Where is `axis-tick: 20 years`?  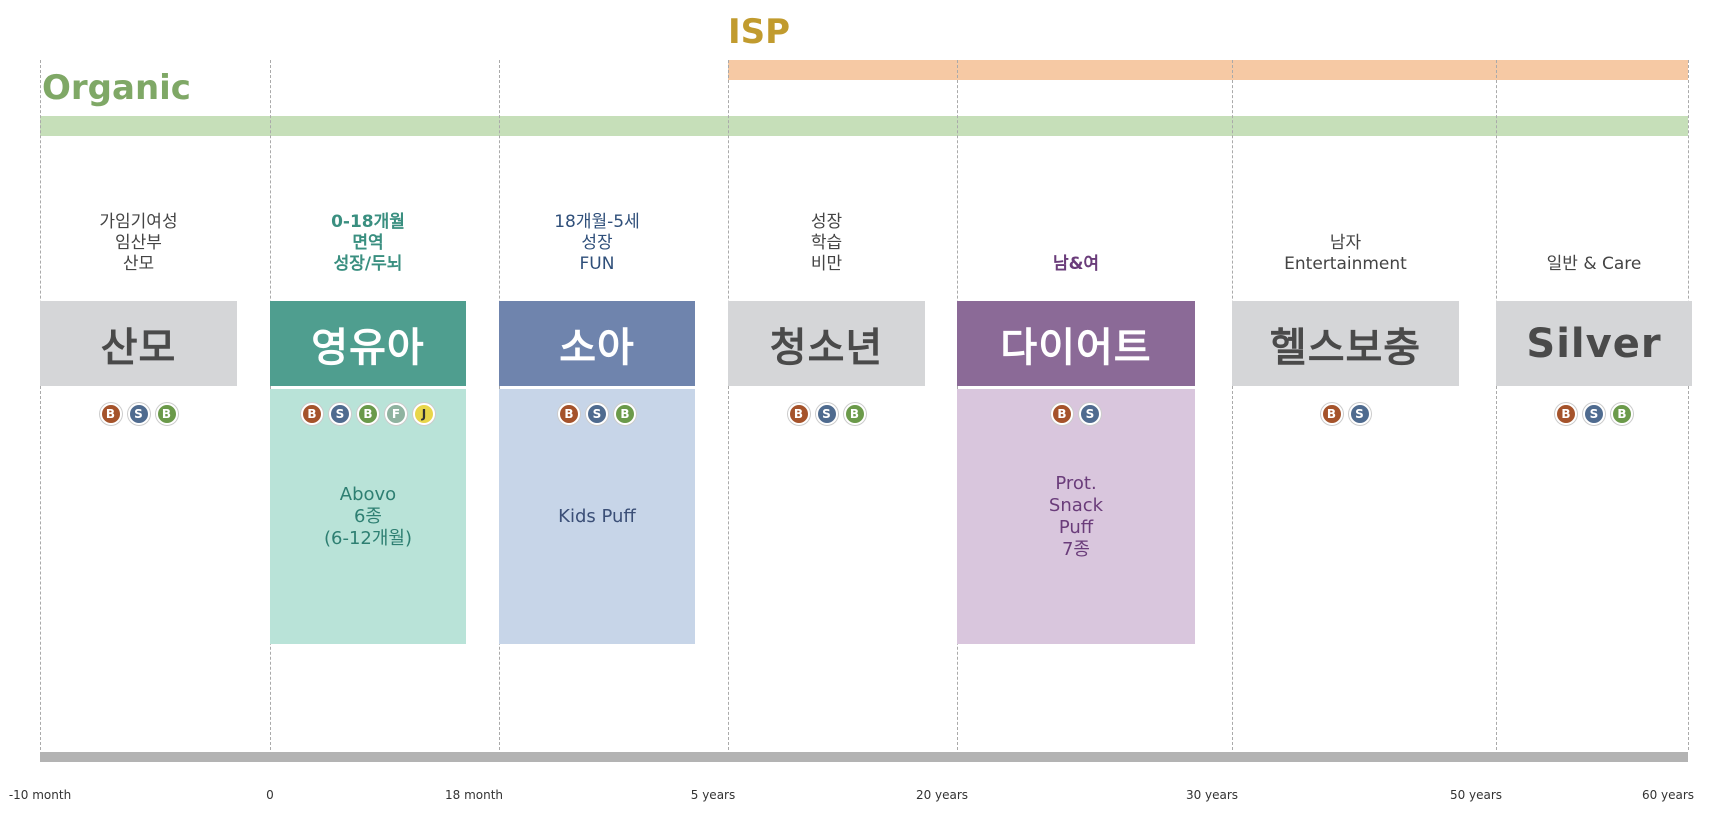 axis-tick: 20 years is located at coordinates (942, 795).